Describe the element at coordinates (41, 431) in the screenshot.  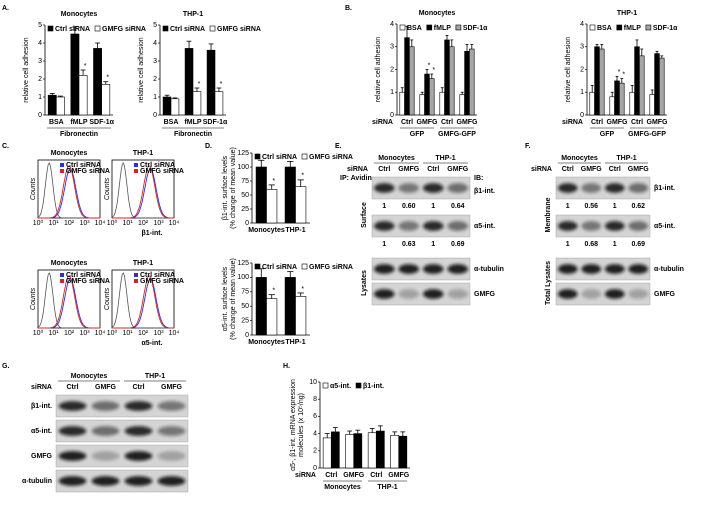
I see `row-label: α5-int.` at that location.